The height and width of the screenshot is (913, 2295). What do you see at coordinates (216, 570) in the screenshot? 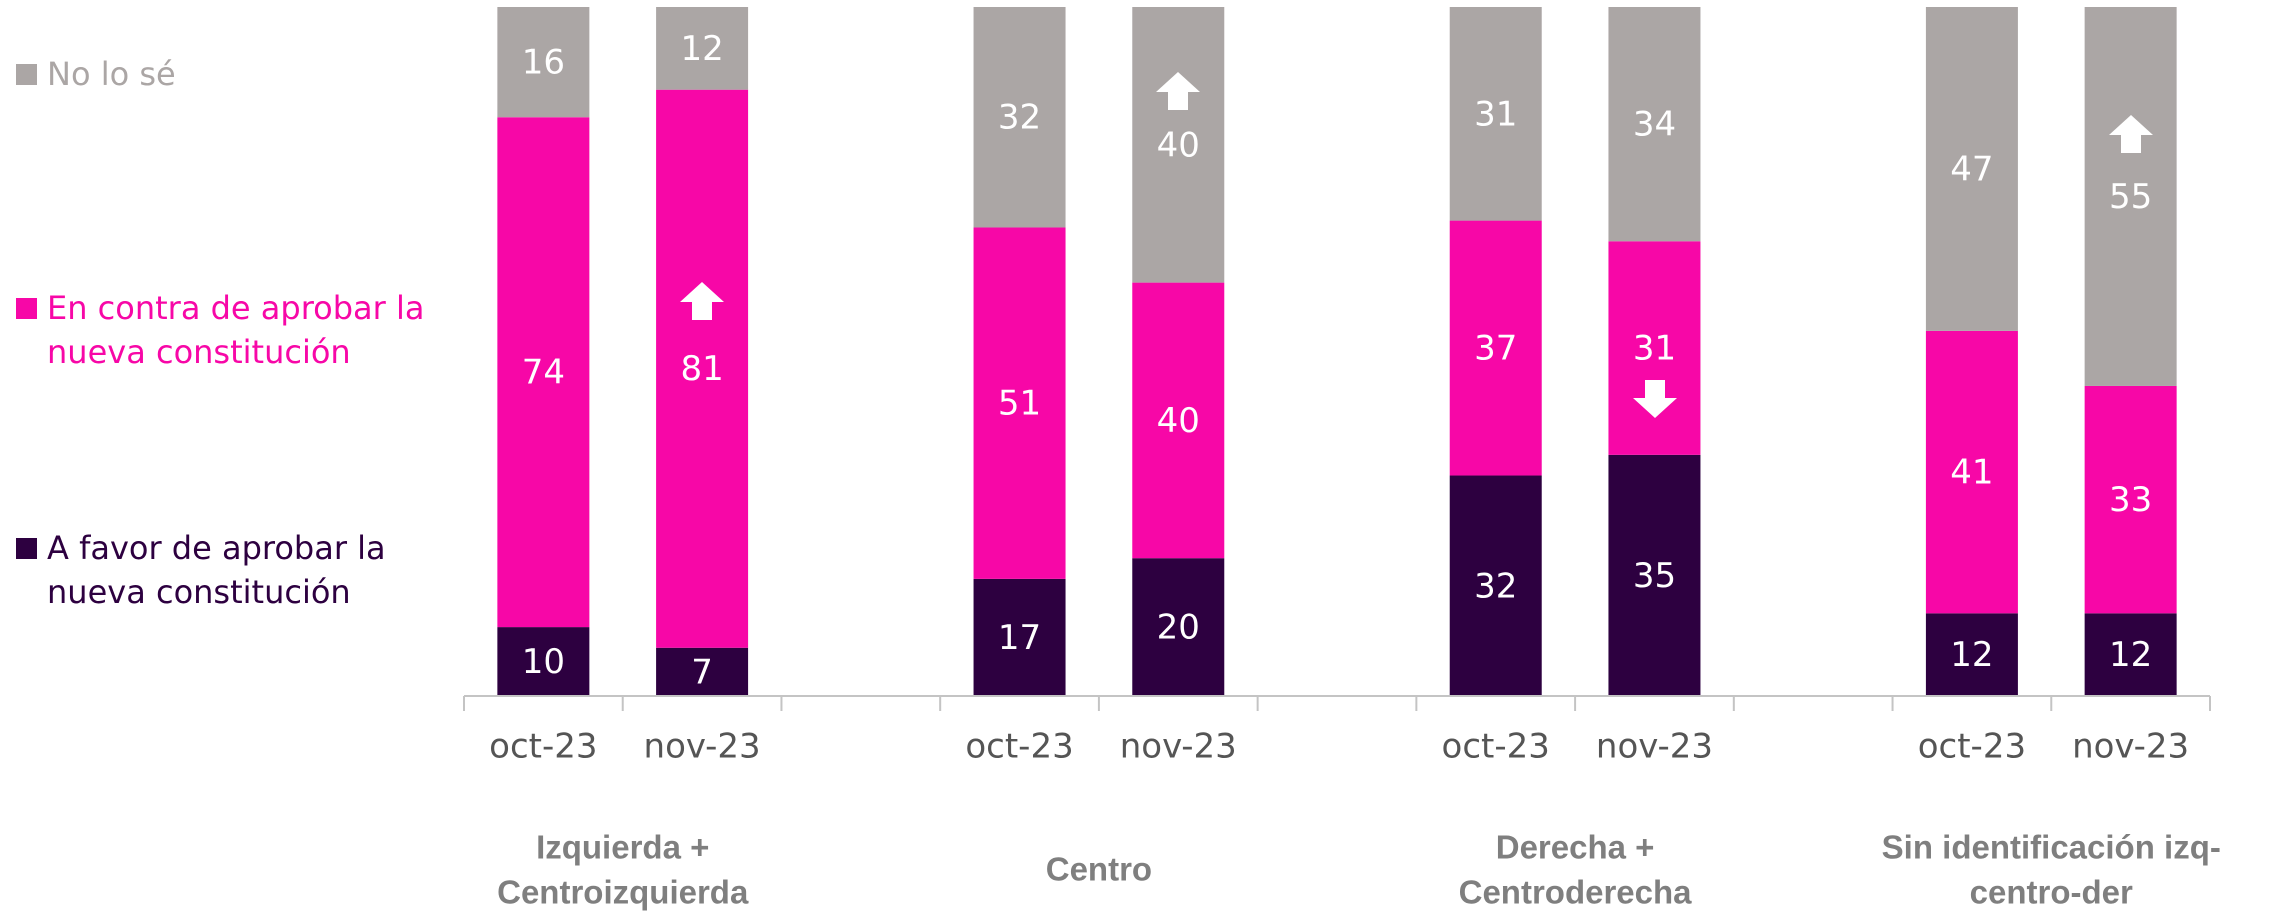
I see `legend-label: A favor de aprobar la nueva constitución` at bounding box center [216, 570].